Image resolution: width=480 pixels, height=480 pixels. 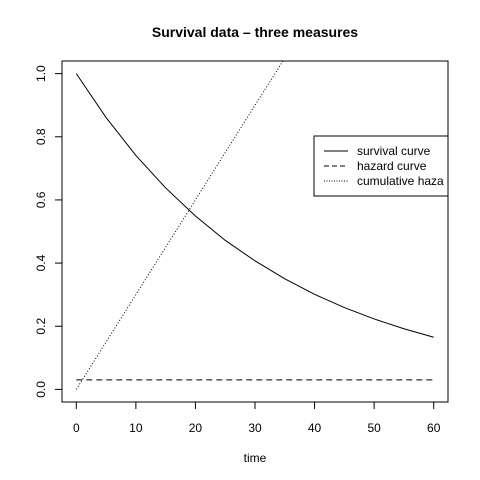 I want to click on x-tick-label: 60, so click(x=434, y=428).